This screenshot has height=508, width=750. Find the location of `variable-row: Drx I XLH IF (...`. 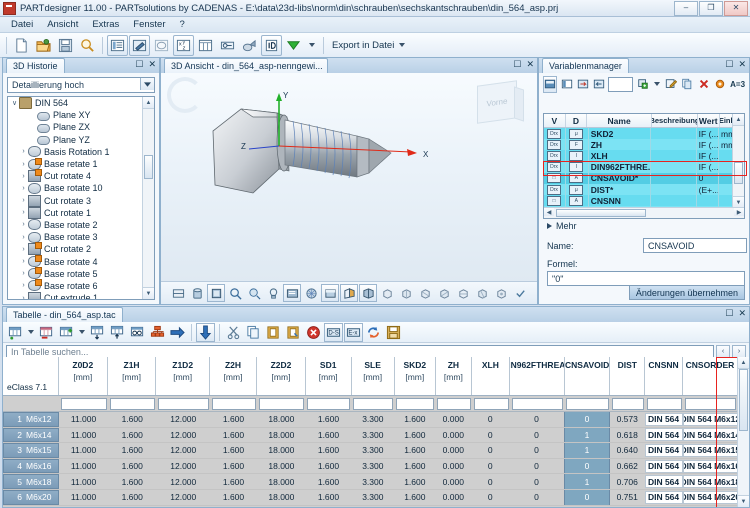

variable-row: Drx I XLH IF (... is located at coordinates (644, 156).